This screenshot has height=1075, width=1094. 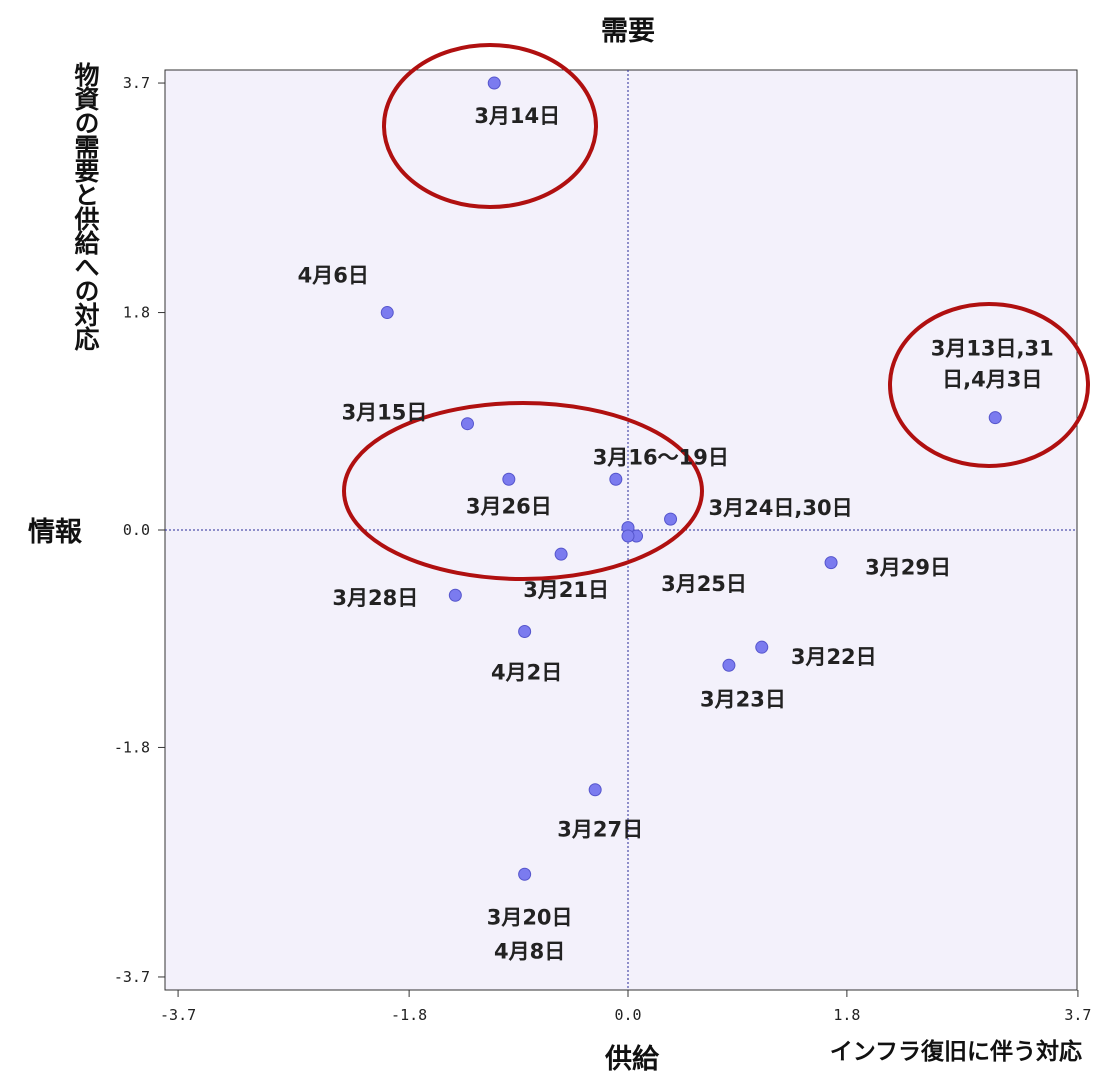 What do you see at coordinates (385, 413) in the screenshot?
I see `data-point-label: 3月15日` at bounding box center [385, 413].